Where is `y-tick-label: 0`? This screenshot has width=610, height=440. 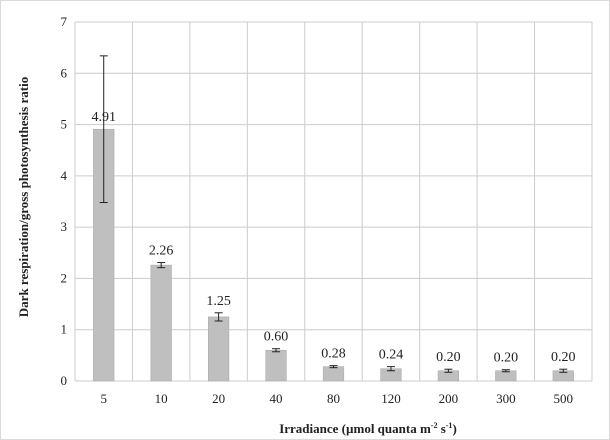
y-tick-label: 0 is located at coordinates (64, 380).